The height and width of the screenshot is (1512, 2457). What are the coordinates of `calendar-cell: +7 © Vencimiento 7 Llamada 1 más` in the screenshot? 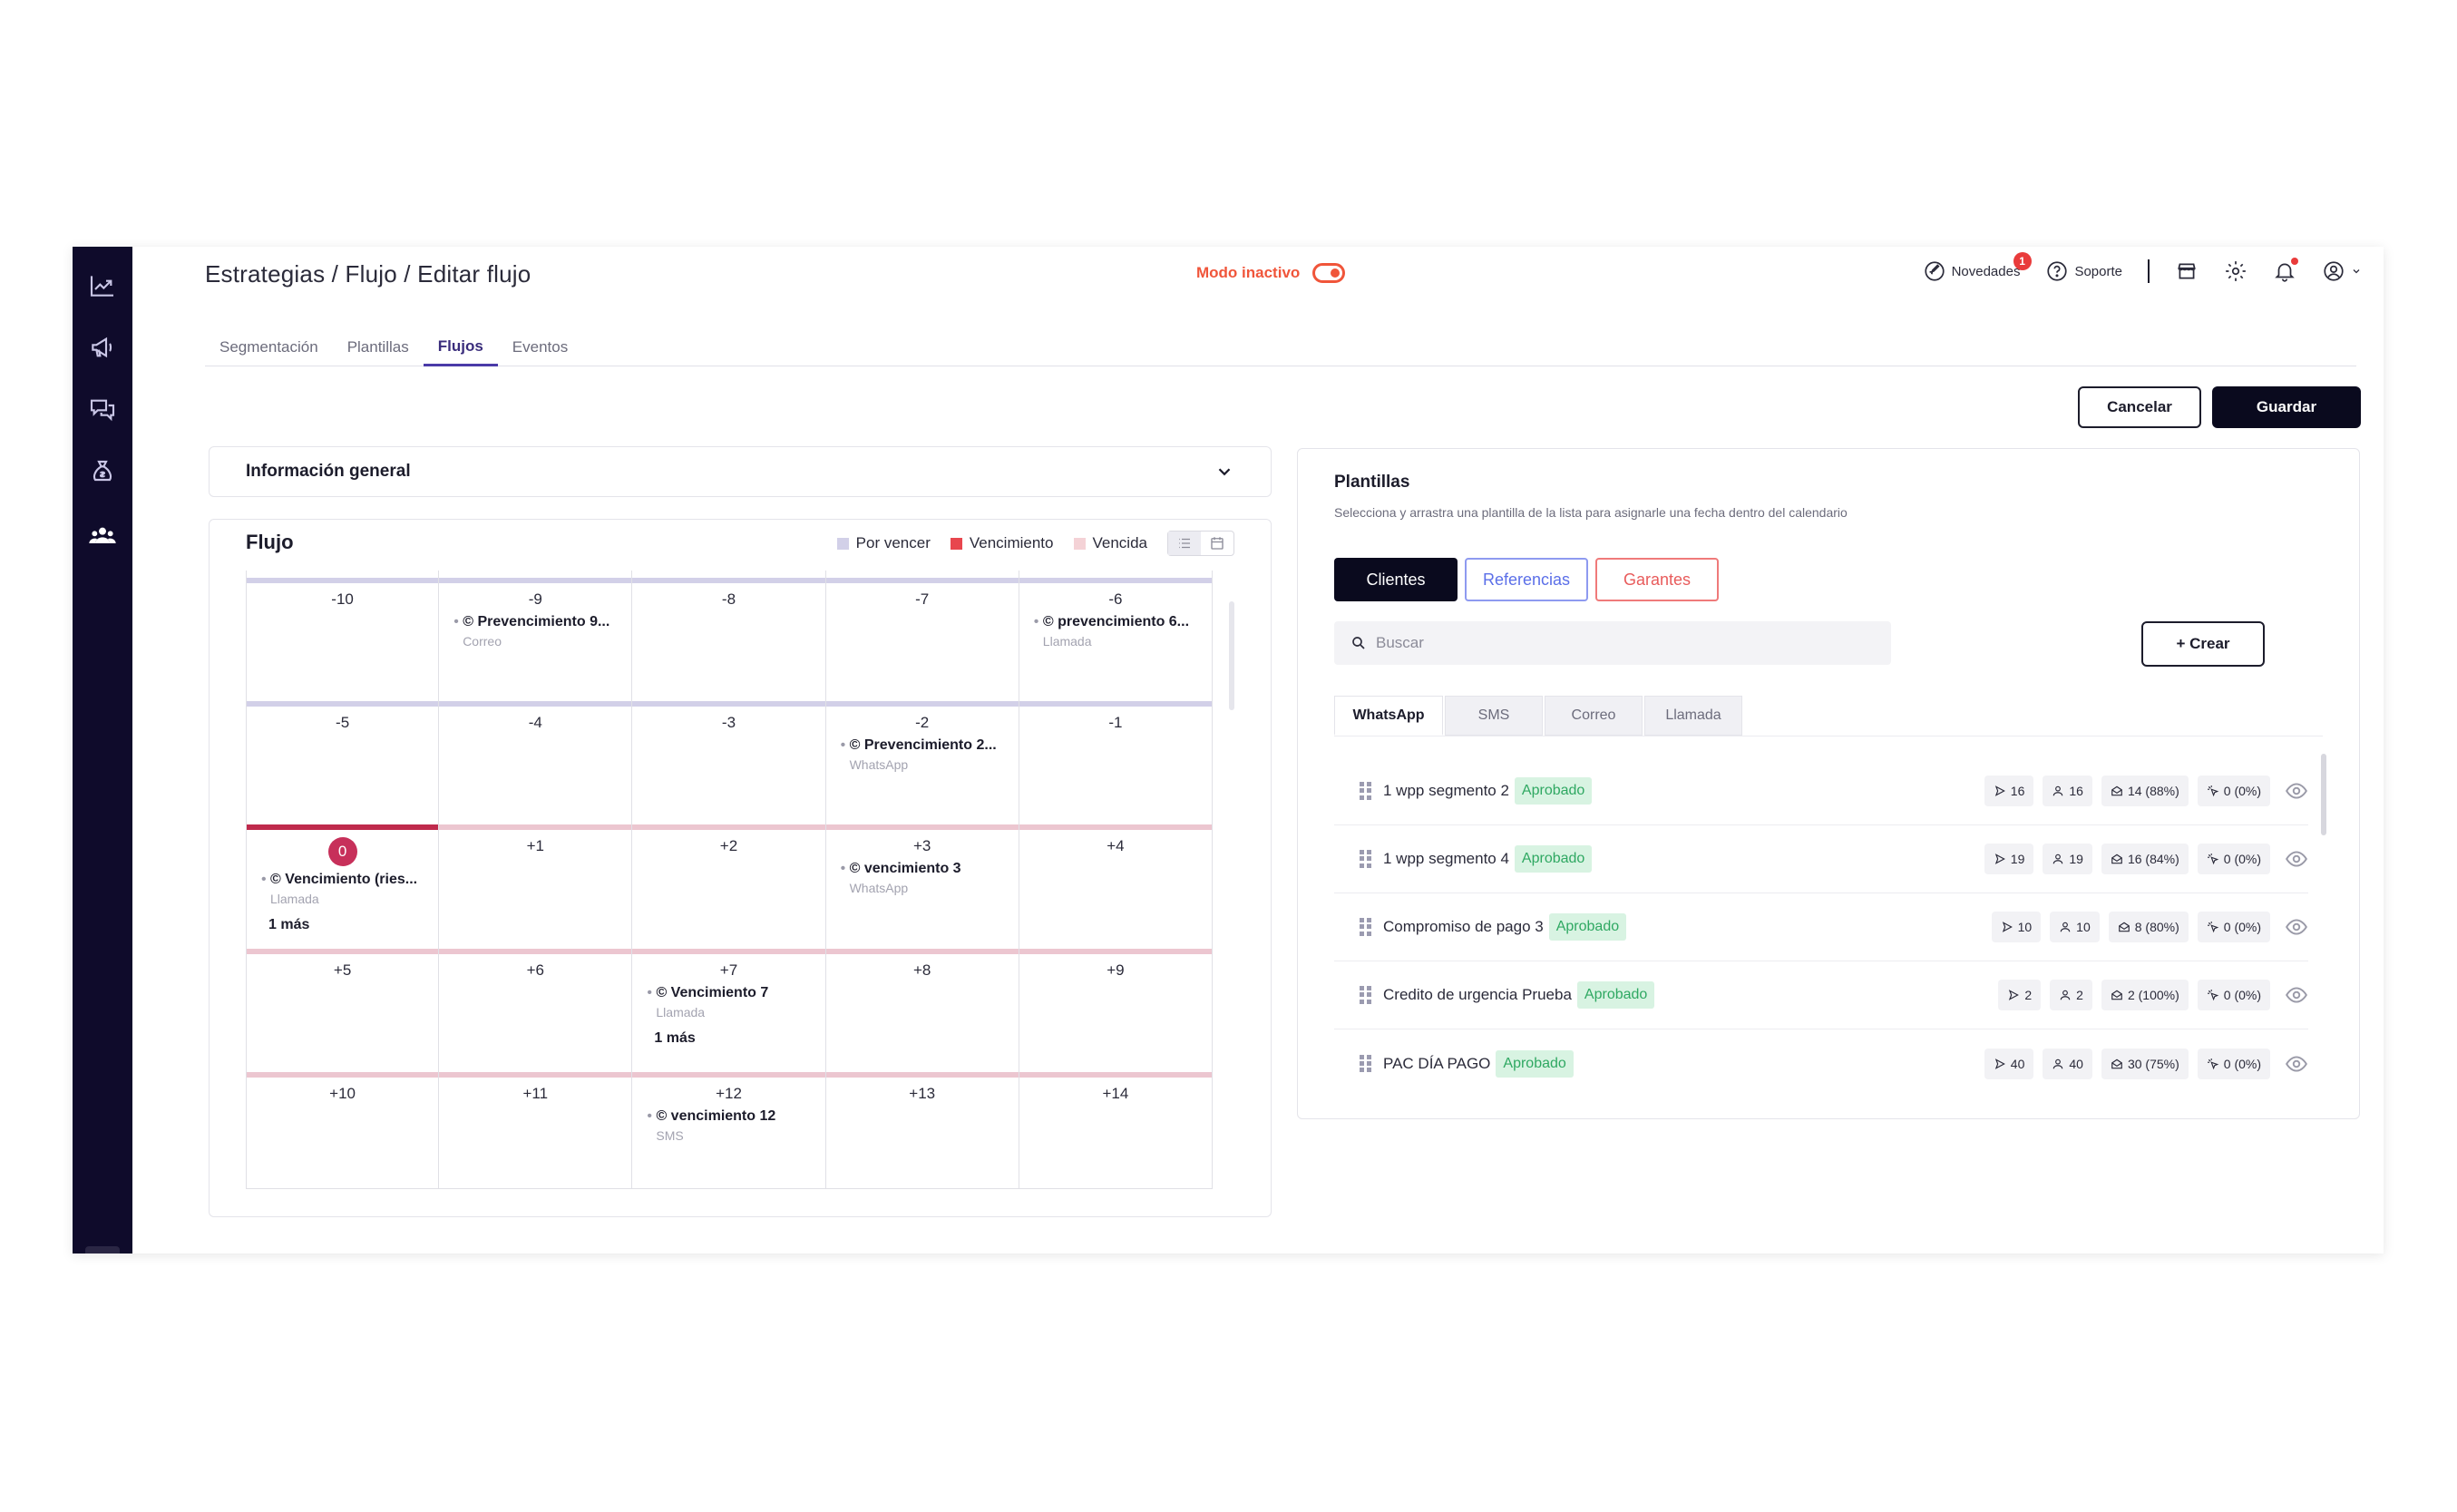 It's located at (729, 1003).